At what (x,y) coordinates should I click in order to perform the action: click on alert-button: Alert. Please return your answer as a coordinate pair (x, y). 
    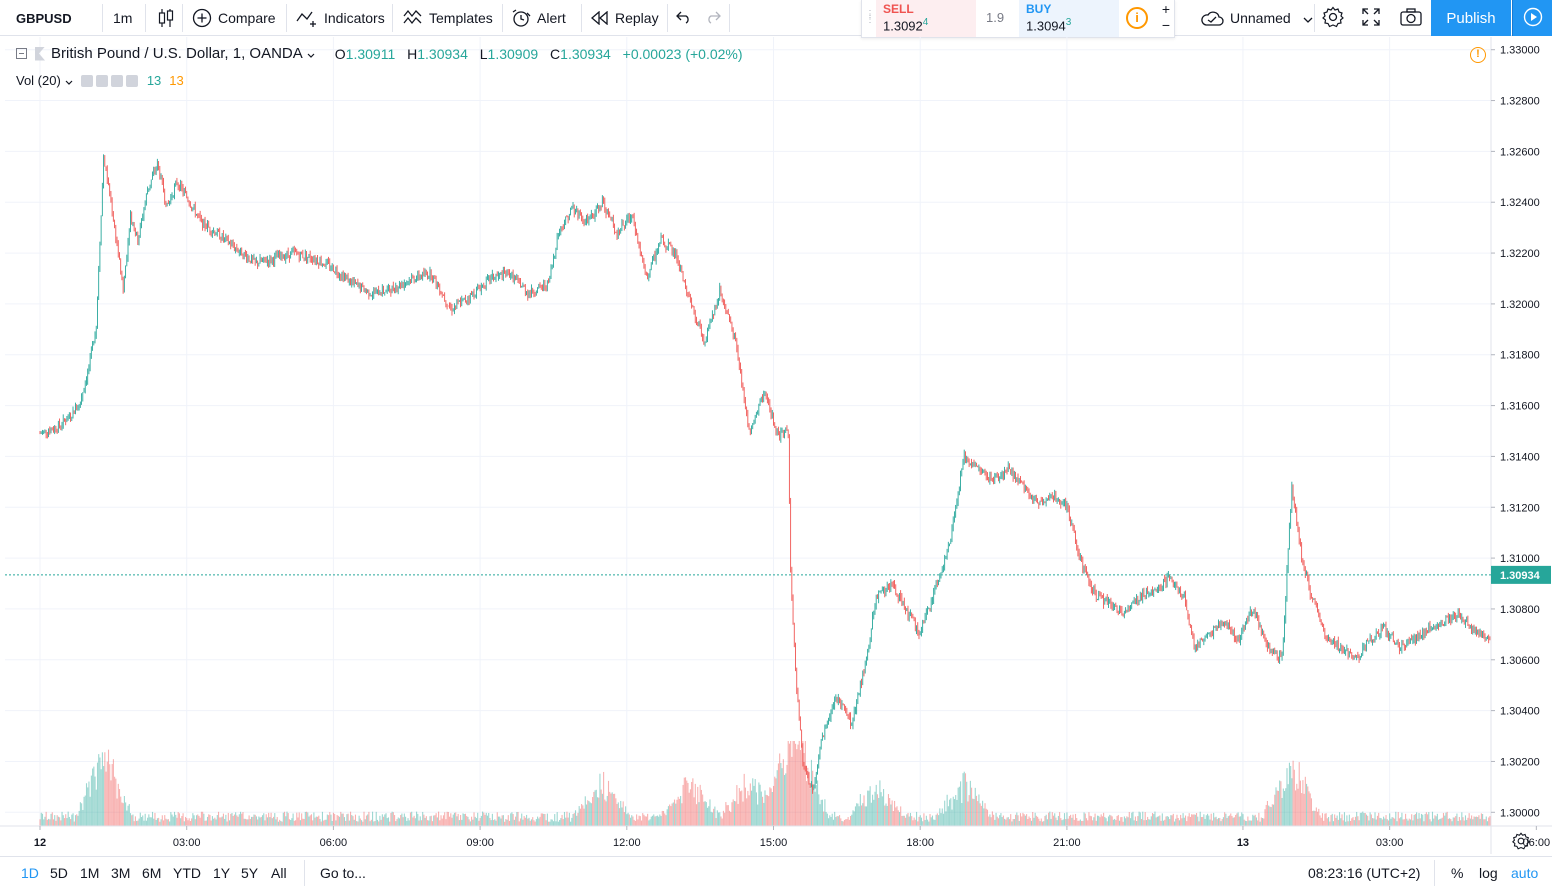
    Looking at the image, I should click on (538, 18).